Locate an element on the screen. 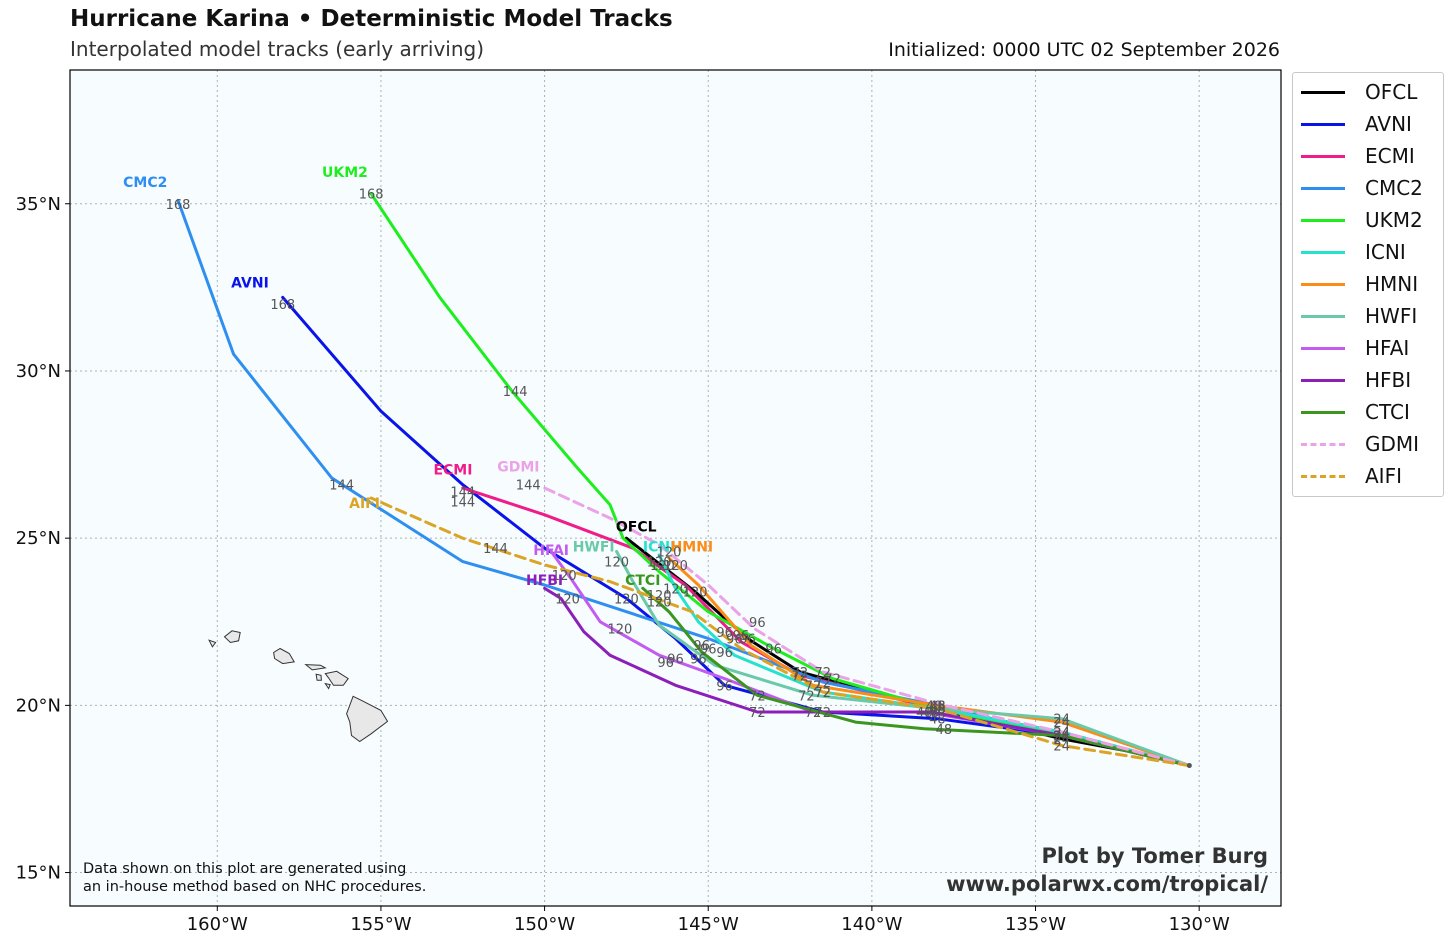  legend-item-ecmi: ECMI is located at coordinates (1368, 157).